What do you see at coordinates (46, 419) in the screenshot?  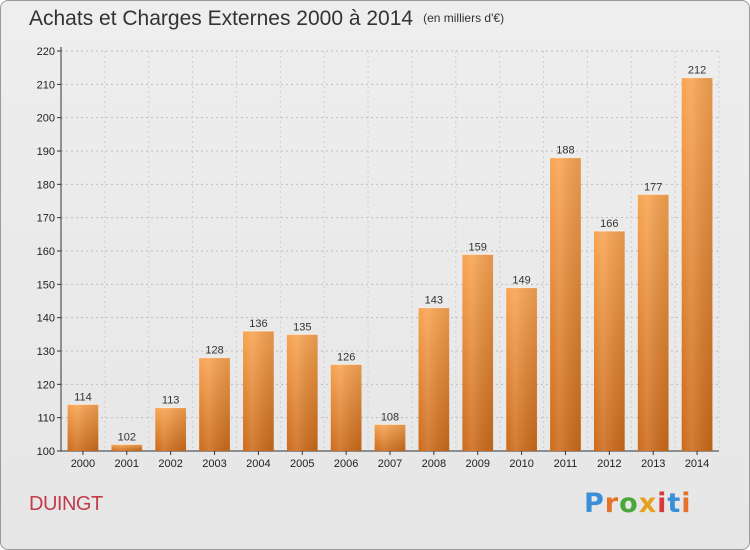 I see `y-tick-label: 110` at bounding box center [46, 419].